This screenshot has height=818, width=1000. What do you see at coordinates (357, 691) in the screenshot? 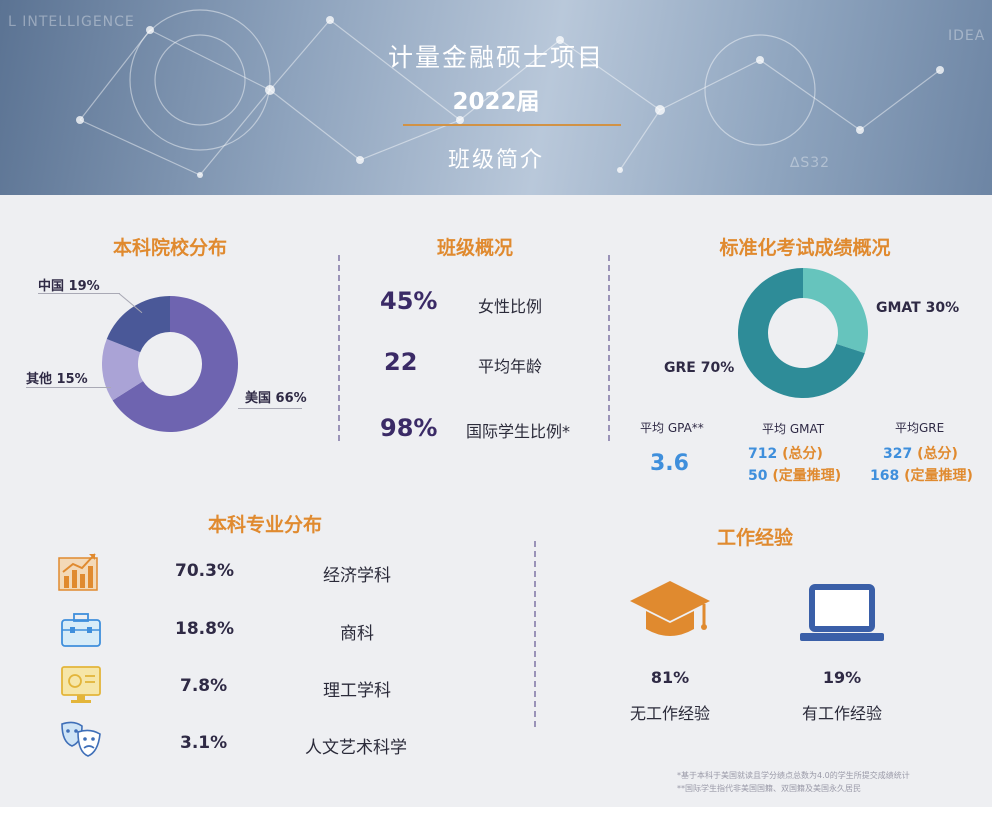
I see `major-label-stem: 理工学科` at bounding box center [357, 691].